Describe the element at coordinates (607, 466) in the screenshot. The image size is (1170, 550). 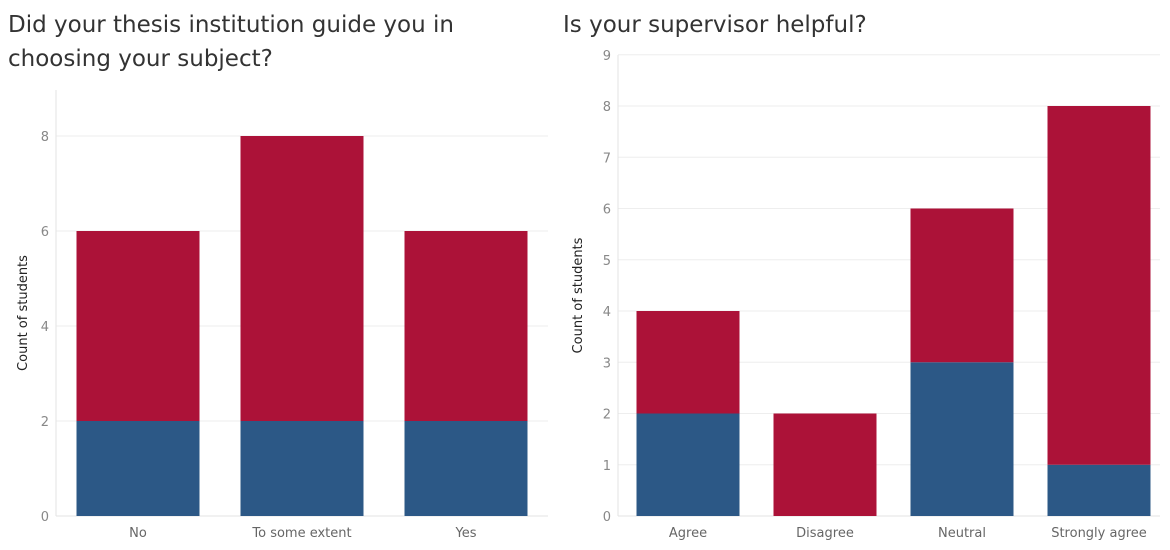
I see `y-tick-label: 1` at that location.